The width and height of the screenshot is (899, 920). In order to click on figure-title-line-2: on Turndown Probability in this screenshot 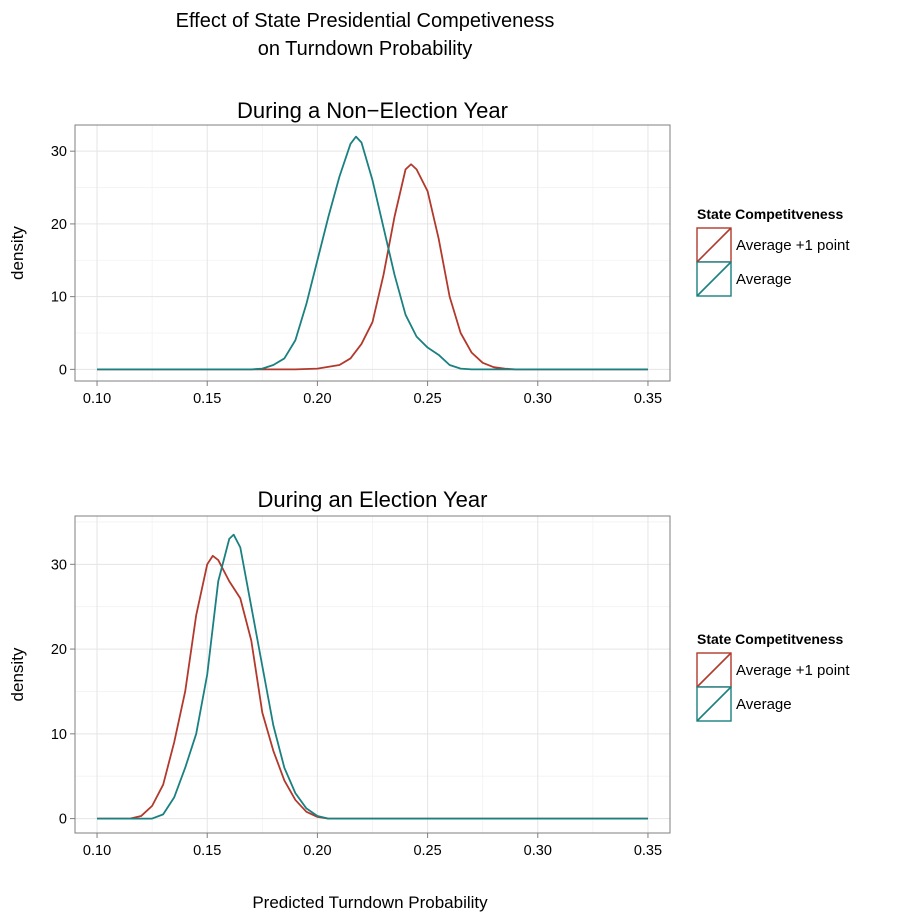, I will do `click(365, 49)`.